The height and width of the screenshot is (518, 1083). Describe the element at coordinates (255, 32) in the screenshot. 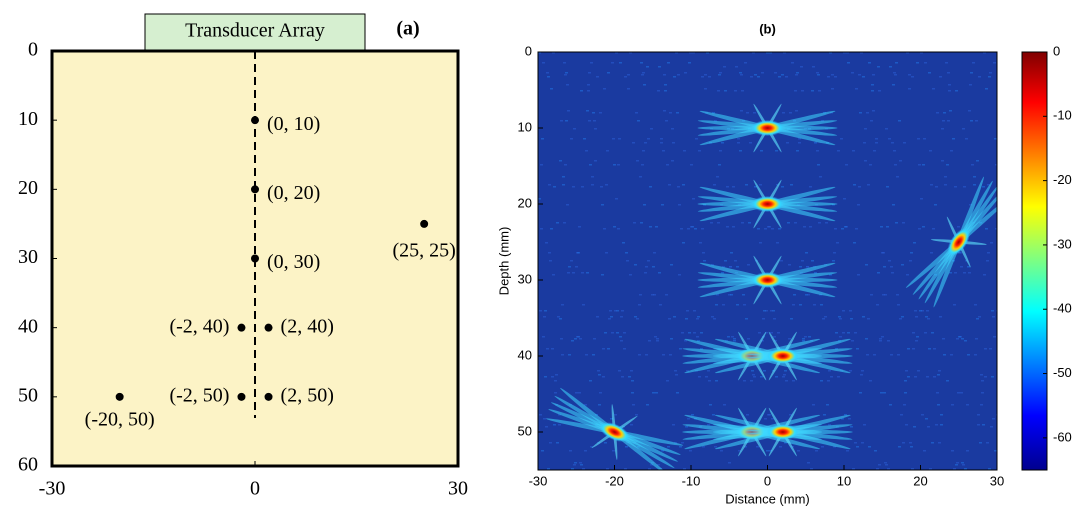

I see `header-box` at that location.